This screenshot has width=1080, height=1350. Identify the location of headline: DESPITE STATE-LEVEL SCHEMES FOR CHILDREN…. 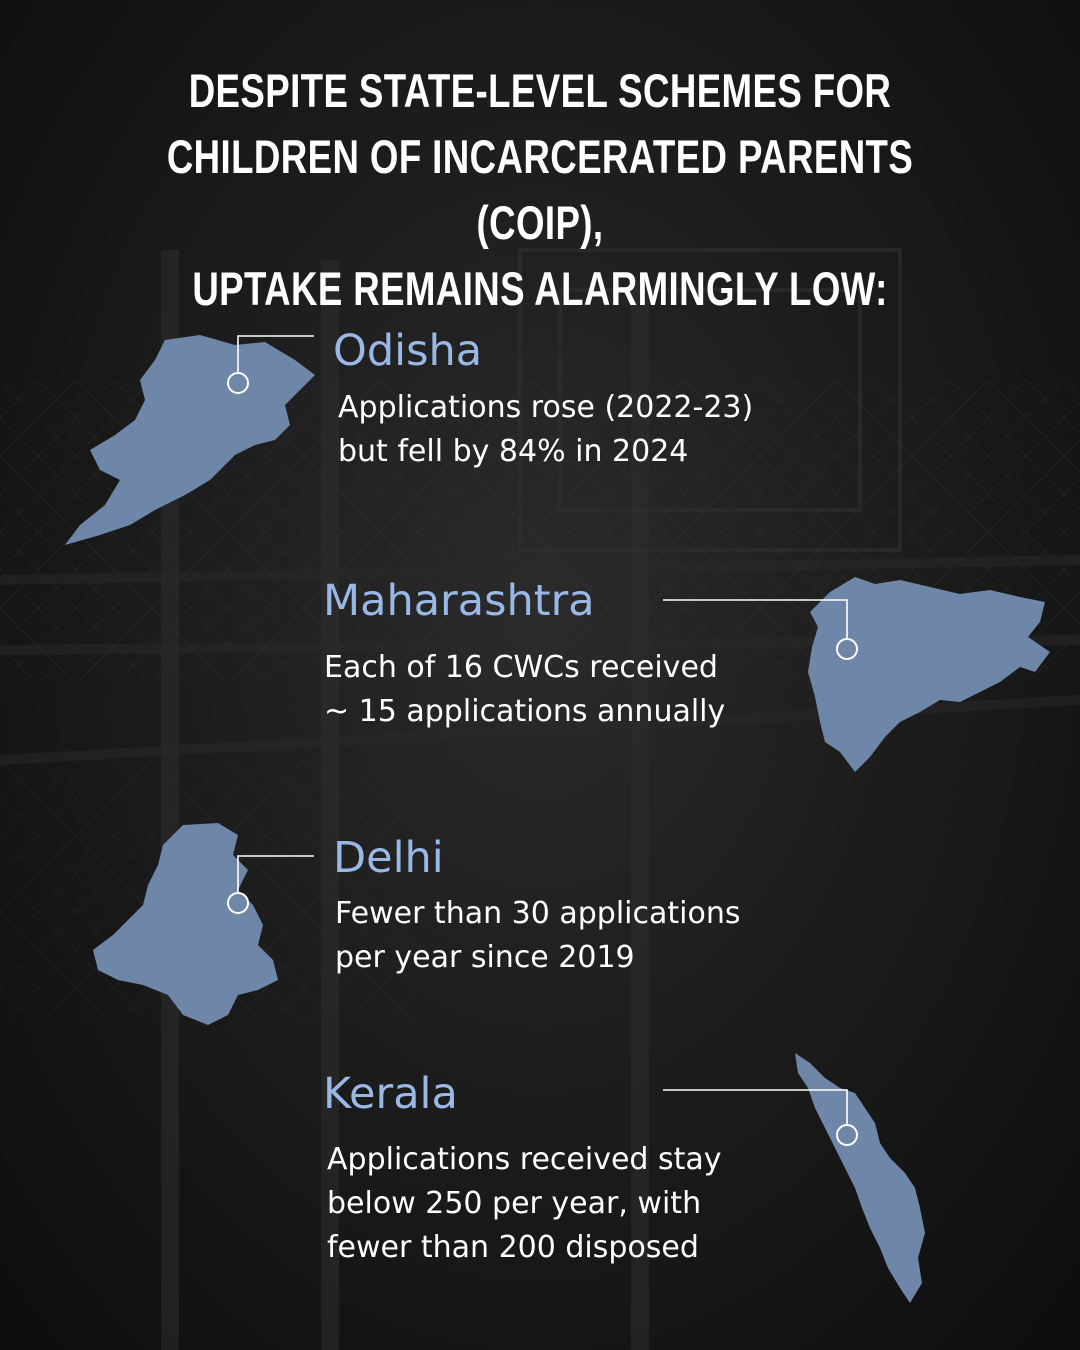
(540, 190).